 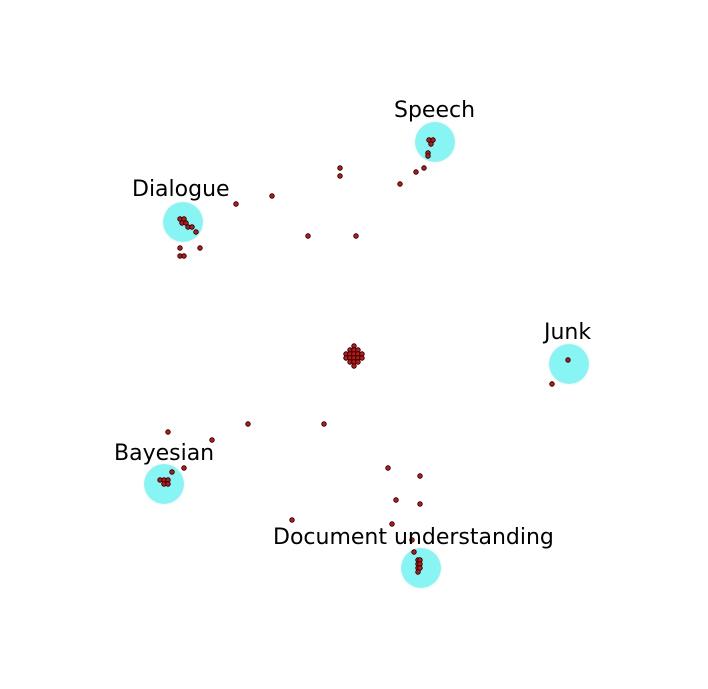 What do you see at coordinates (434, 110) in the screenshot?
I see `cluster-label-speech: Speech` at bounding box center [434, 110].